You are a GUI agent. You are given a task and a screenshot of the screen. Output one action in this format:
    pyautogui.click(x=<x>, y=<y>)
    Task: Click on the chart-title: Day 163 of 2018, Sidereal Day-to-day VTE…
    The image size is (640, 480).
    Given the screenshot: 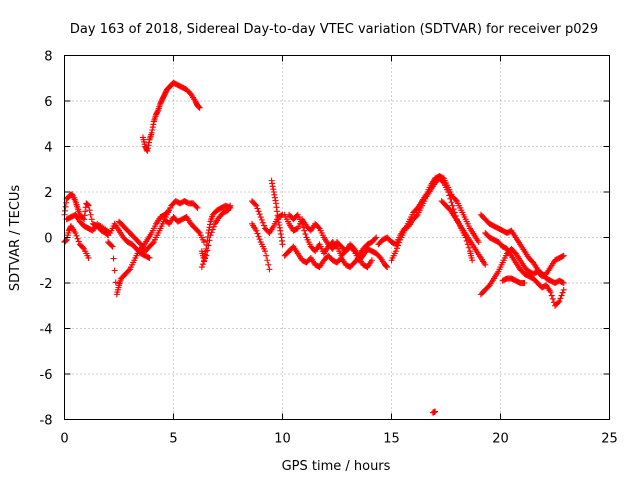 What is the action you would take?
    pyautogui.click(x=334, y=29)
    